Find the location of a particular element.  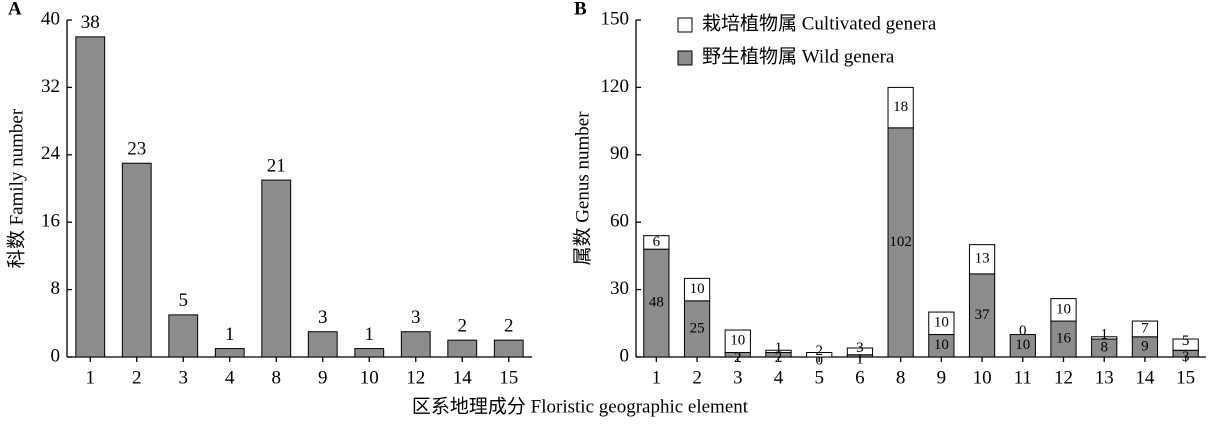

value-label: 102 is located at coordinates (900, 242).